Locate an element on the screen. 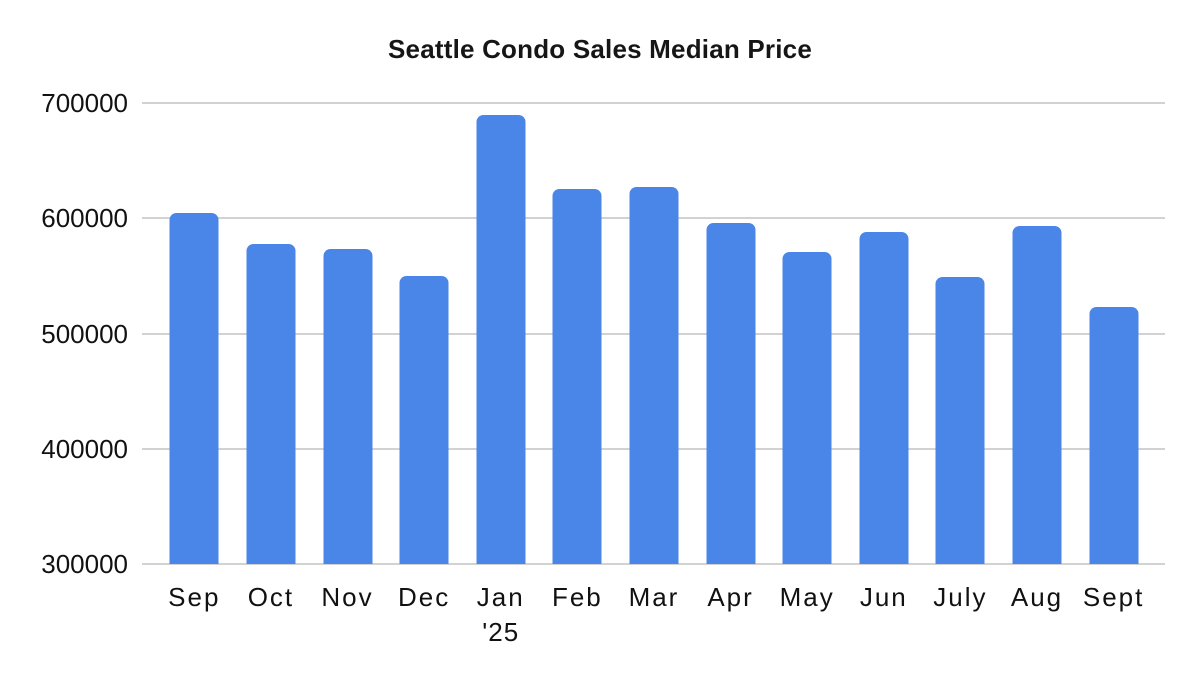 The height and width of the screenshot is (686, 1200). y-tick-label-400000: 400000 is located at coordinates (84, 448).